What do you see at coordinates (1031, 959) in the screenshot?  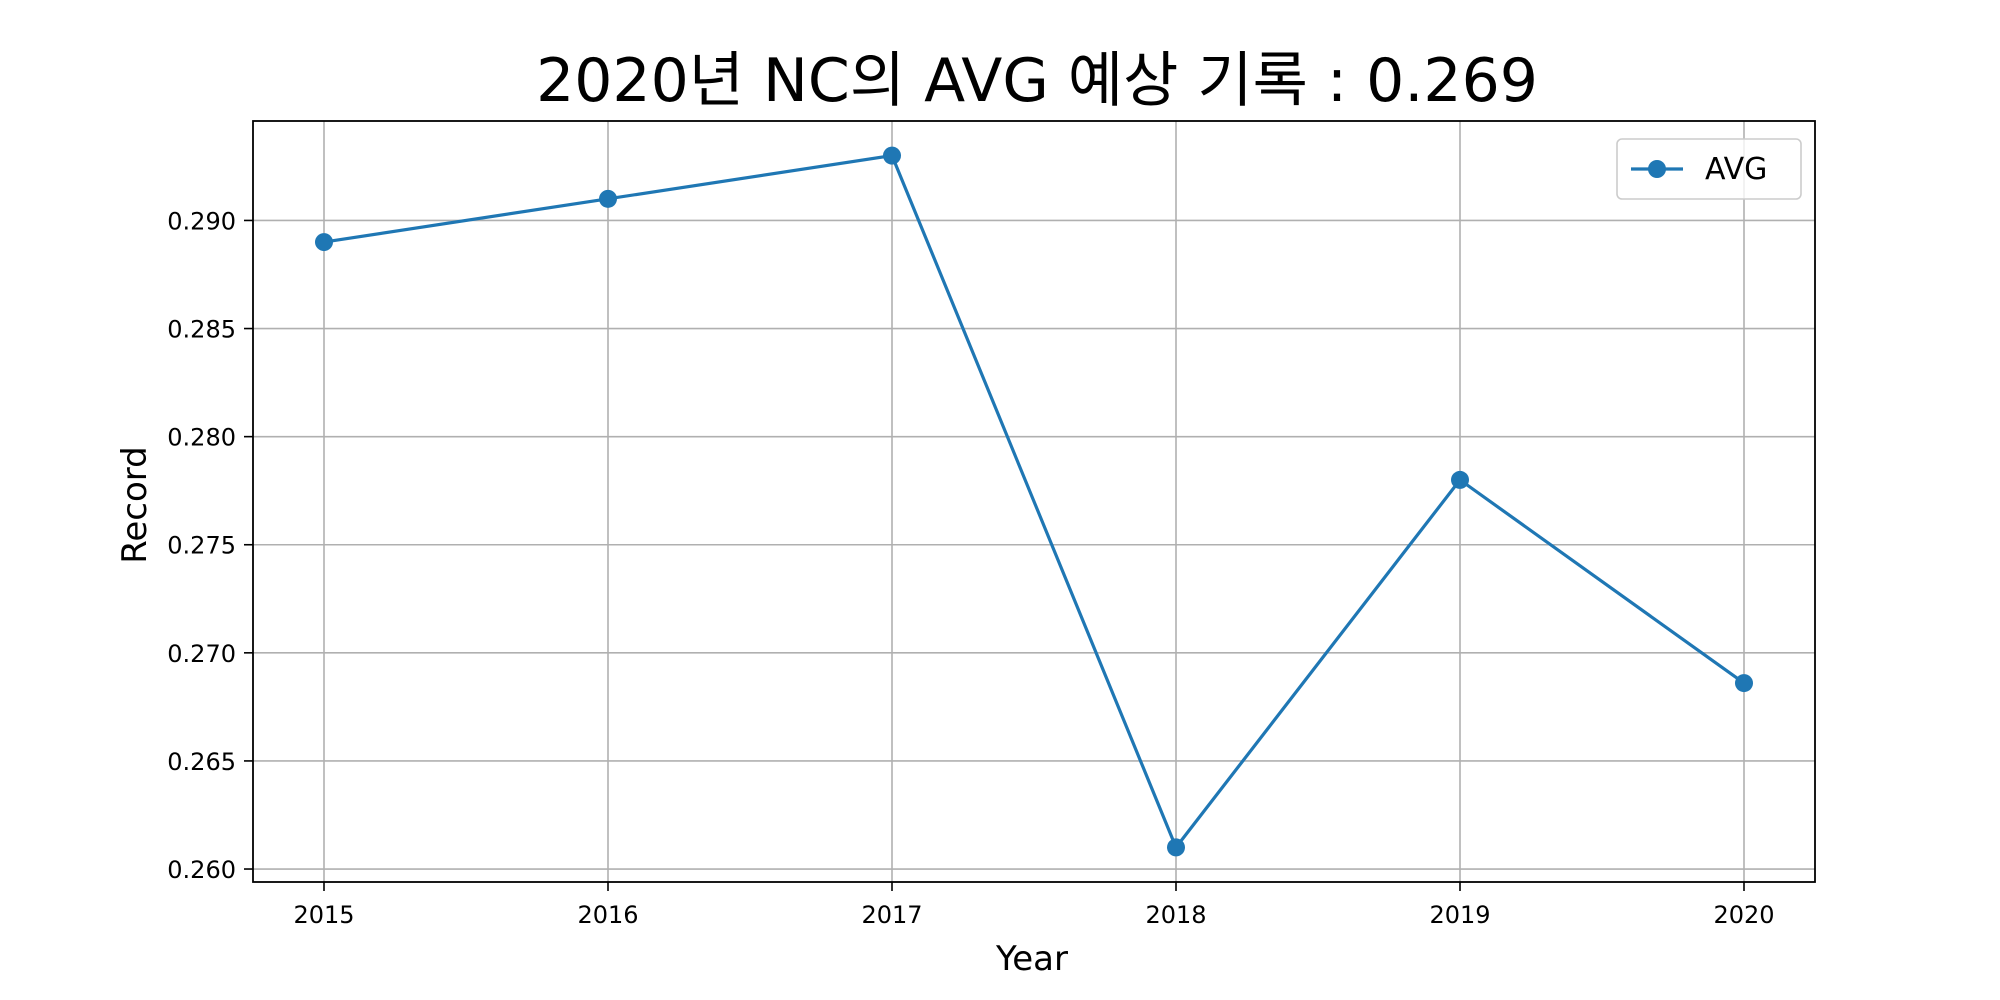 I see `x-axis-label: Year` at bounding box center [1031, 959].